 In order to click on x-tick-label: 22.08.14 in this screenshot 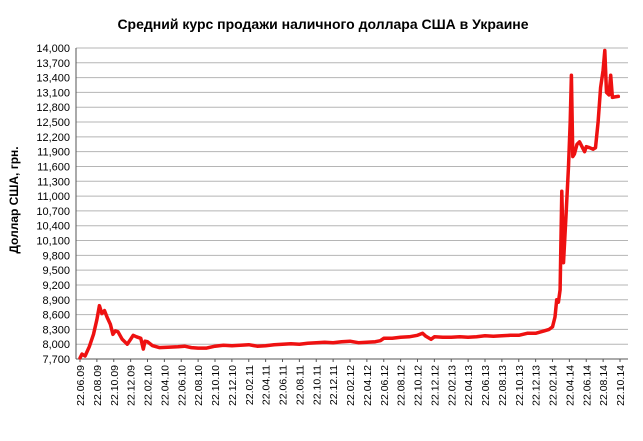, I will do `click(604, 385)`.